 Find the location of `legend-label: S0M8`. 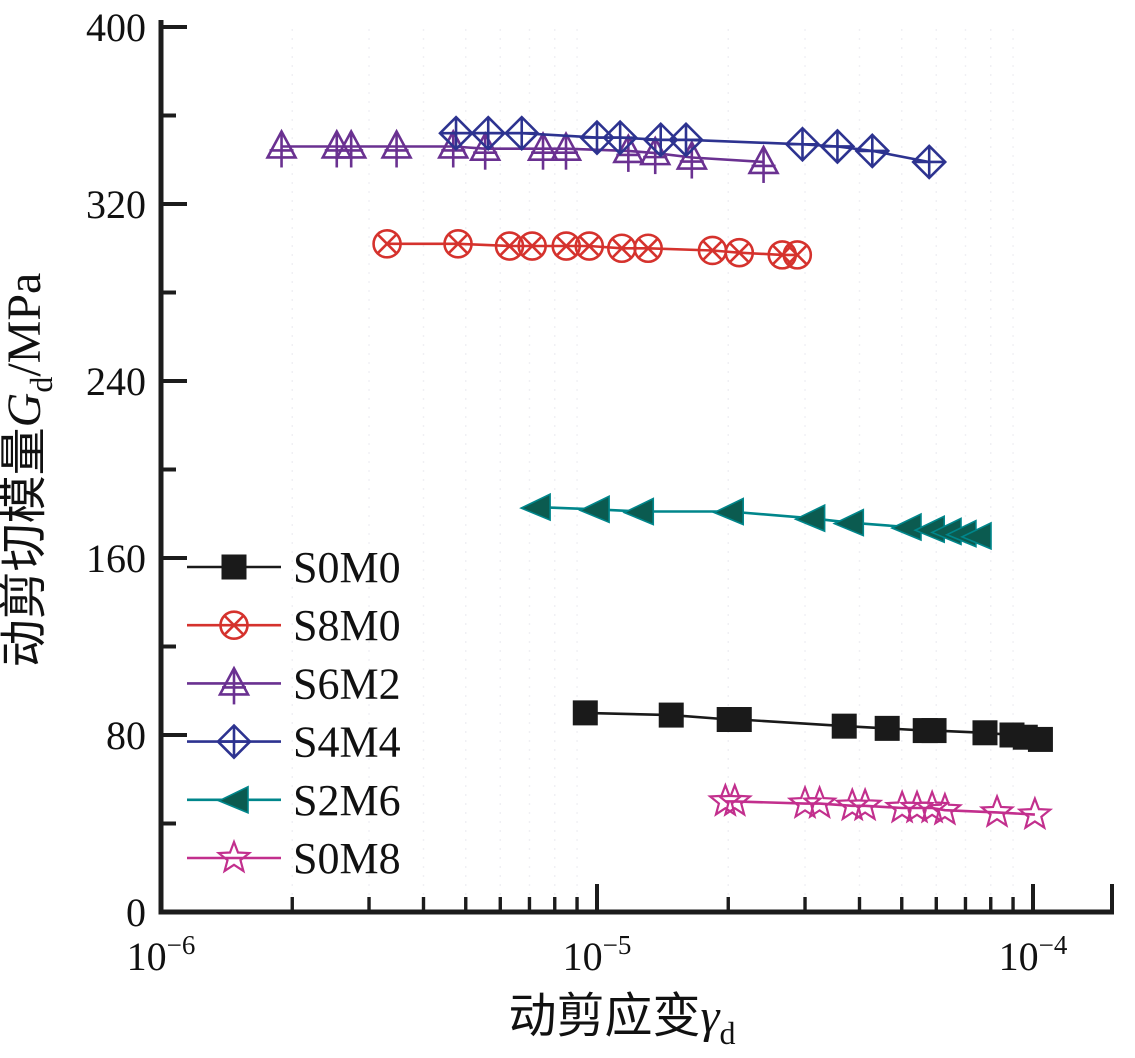

legend-label: S0M8 is located at coordinates (347, 858).